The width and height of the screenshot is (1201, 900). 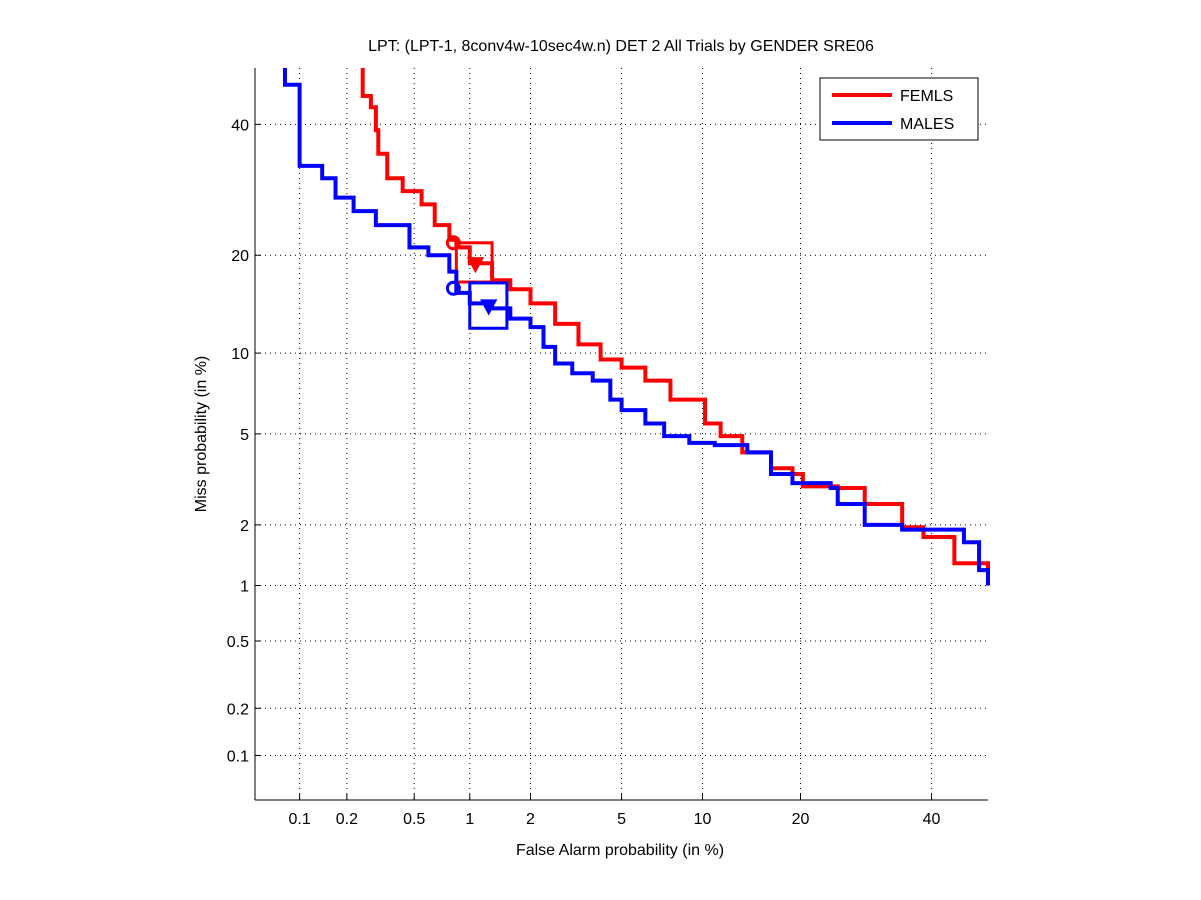 What do you see at coordinates (926, 96) in the screenshot?
I see `legend-label-femls: FEMLS` at bounding box center [926, 96].